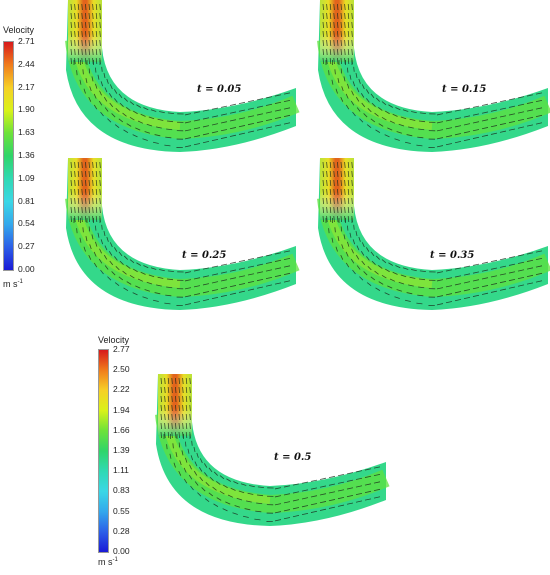  Describe the element at coordinates (26, 155) in the screenshot. I see `legend-top-tick: 1.36` at that location.